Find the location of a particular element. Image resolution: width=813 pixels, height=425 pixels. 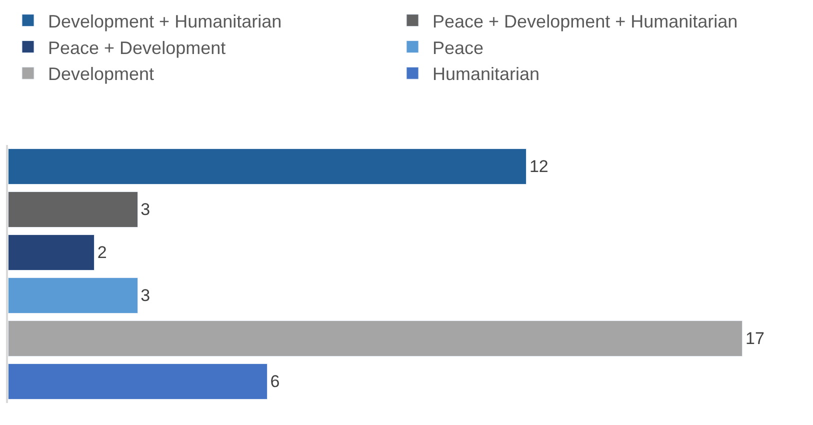

data-label: 12 is located at coordinates (538, 166).